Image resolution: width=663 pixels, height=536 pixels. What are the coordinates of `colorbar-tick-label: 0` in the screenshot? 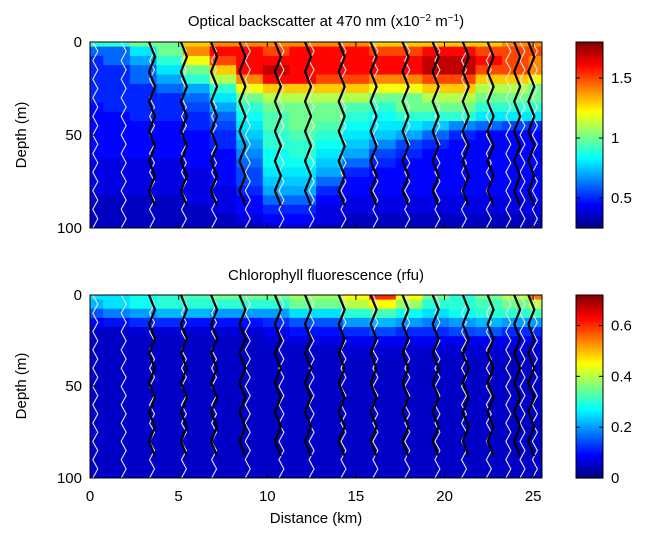 It's located at (615, 478).